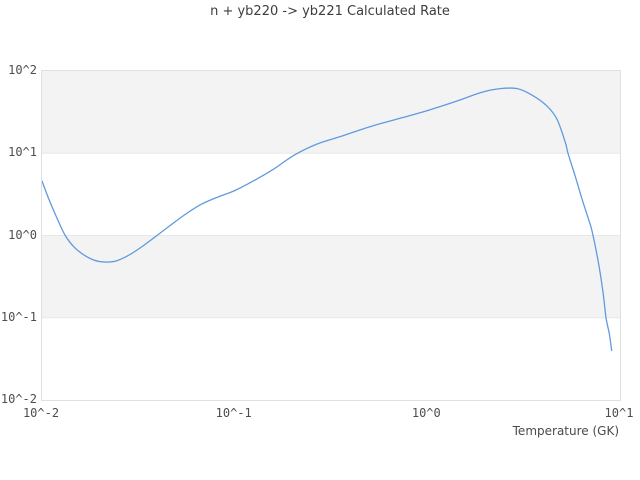 This screenshot has height=480, width=640. Describe the element at coordinates (233, 413) in the screenshot. I see `x-tick-label: 10^-1` at that location.